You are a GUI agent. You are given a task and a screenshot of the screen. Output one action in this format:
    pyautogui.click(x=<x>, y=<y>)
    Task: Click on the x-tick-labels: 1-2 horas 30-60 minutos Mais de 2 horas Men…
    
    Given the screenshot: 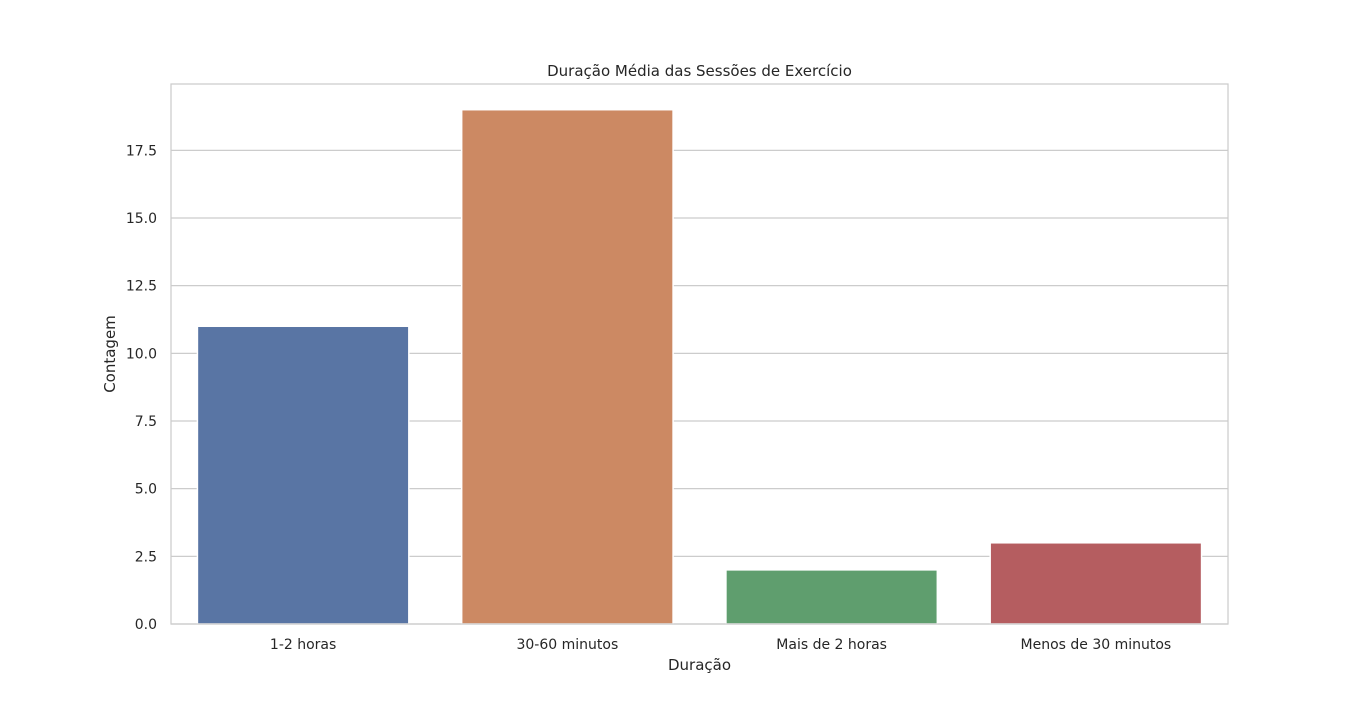 What is the action you would take?
    pyautogui.click(x=720, y=645)
    